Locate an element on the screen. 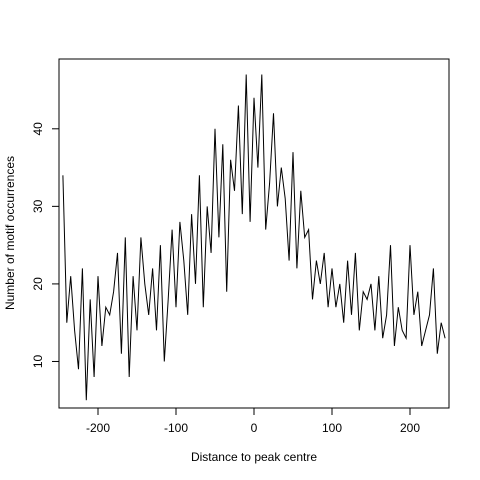 This screenshot has height=480, width=480. y-tick-label: 40 is located at coordinates (38, 129).